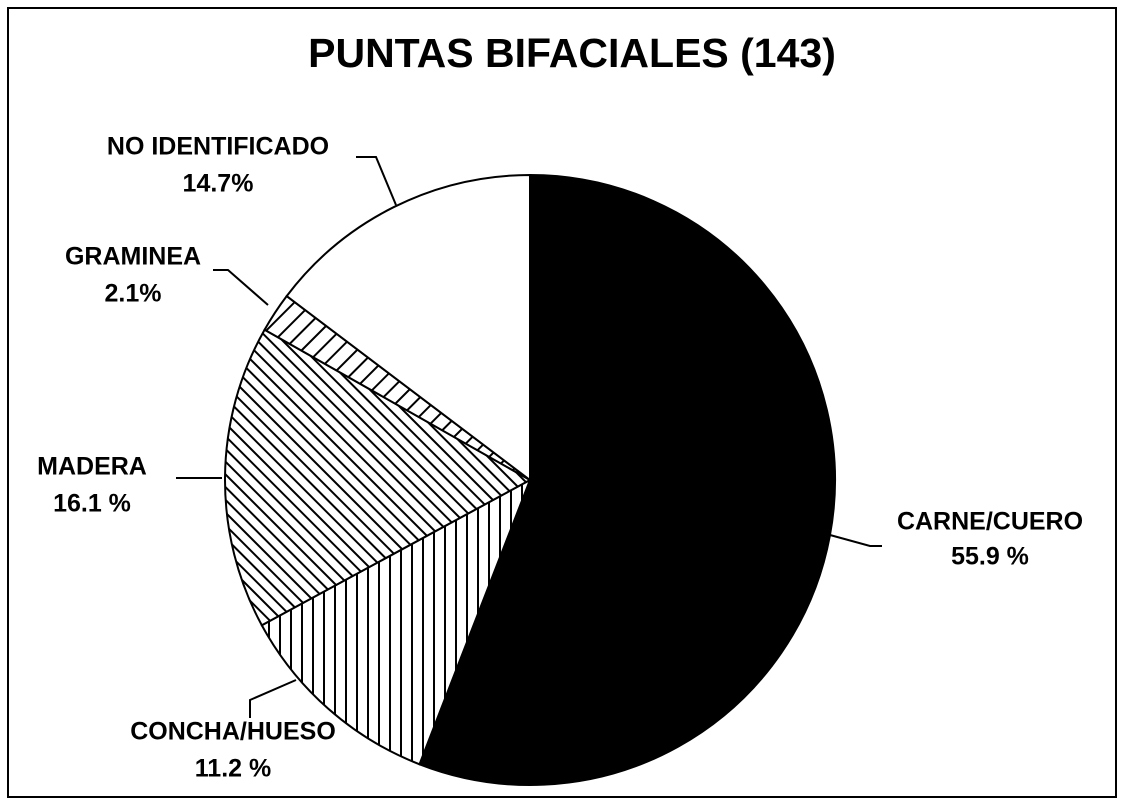 The image size is (1124, 805). Describe the element at coordinates (218, 147) in the screenshot. I see `slice-label: NO IDENTIFICADO` at that location.